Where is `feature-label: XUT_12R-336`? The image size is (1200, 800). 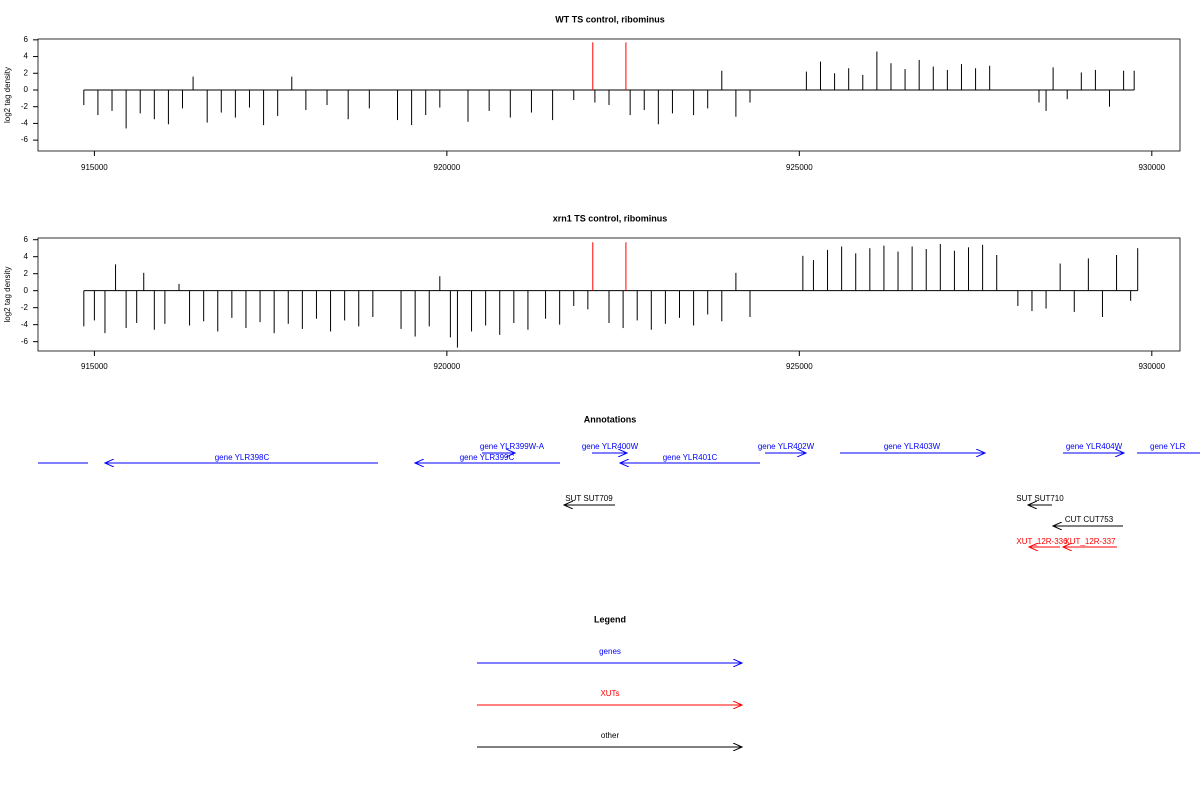
feature-label: XUT_12R-336 is located at coordinates (1042, 541).